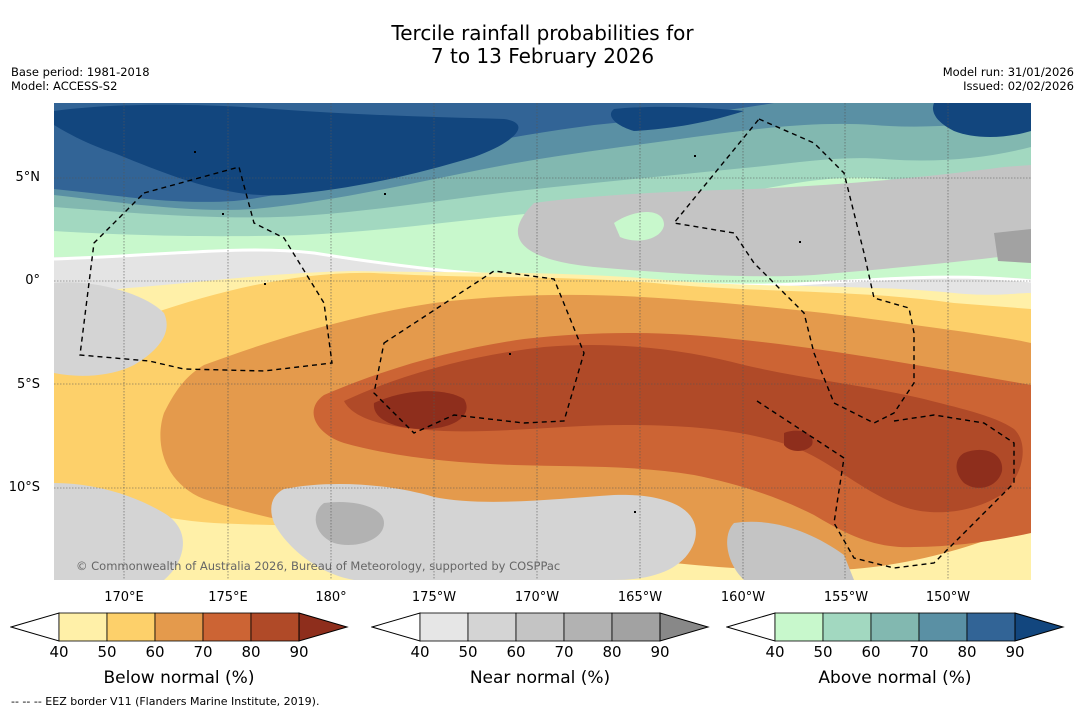 The width and height of the screenshot is (1085, 713). I want to click on colorbar-below-tick-60: 60, so click(155, 652).